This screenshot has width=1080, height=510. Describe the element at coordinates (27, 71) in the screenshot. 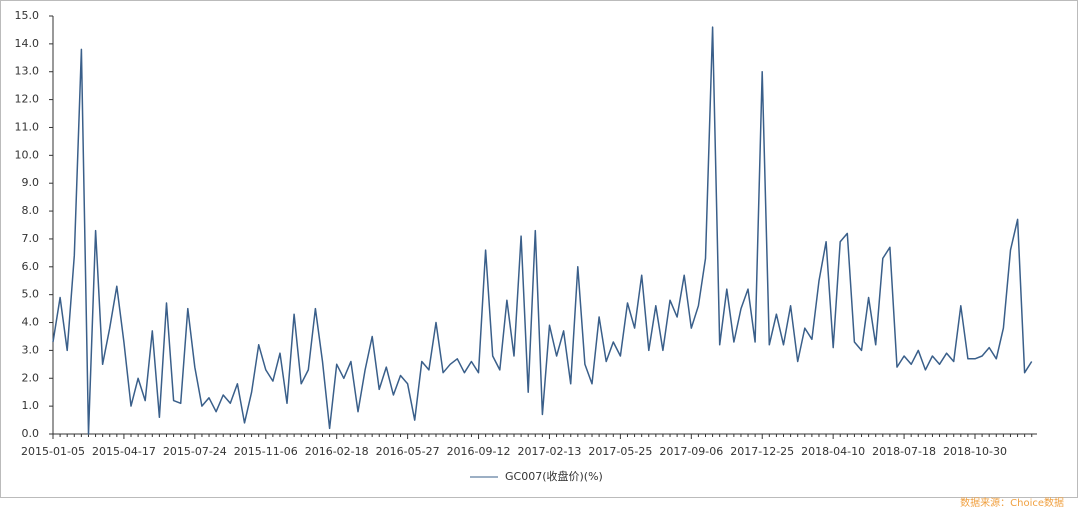

I see `y-tick-label: 13.0` at that location.